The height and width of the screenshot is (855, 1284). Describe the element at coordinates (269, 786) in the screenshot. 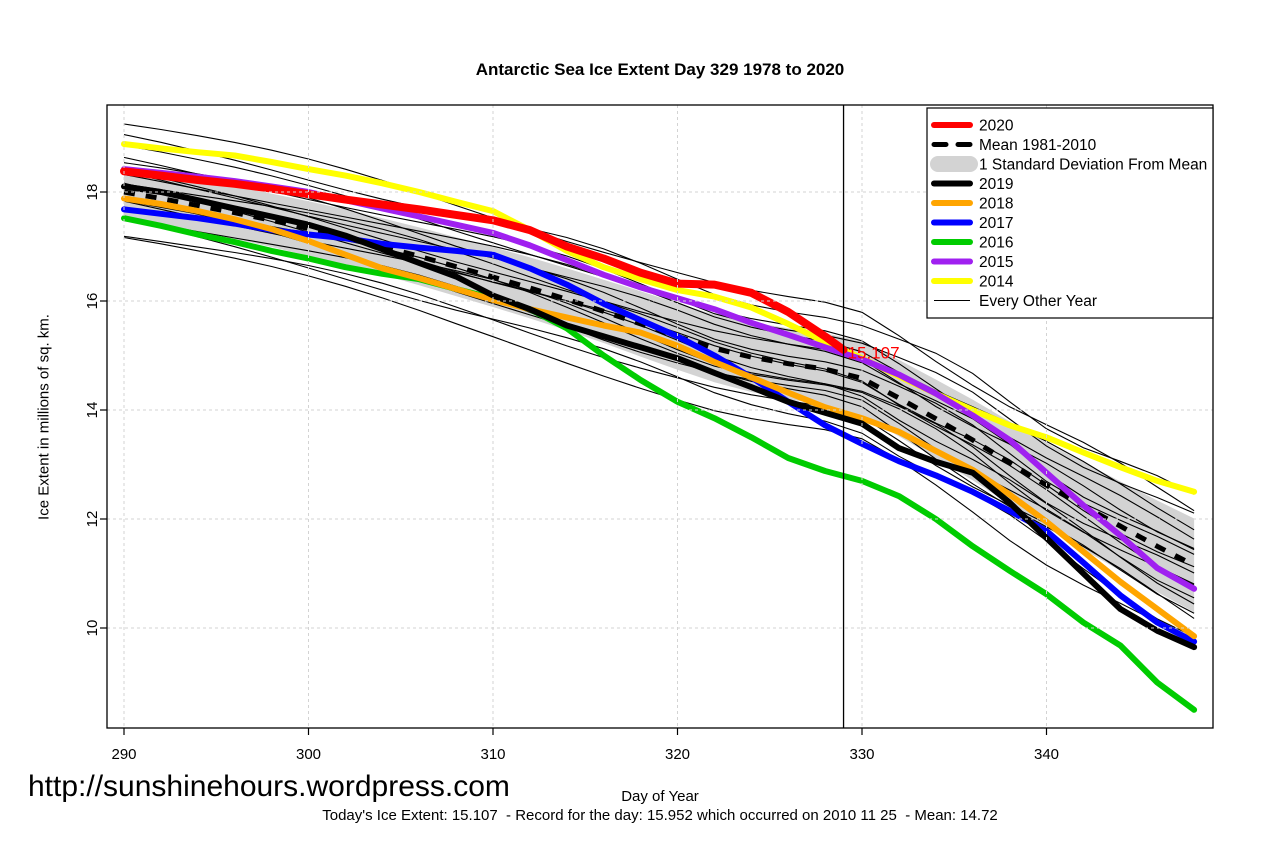

I see `site-url-watermark: http://sunshinehours.wordpress.com` at that location.